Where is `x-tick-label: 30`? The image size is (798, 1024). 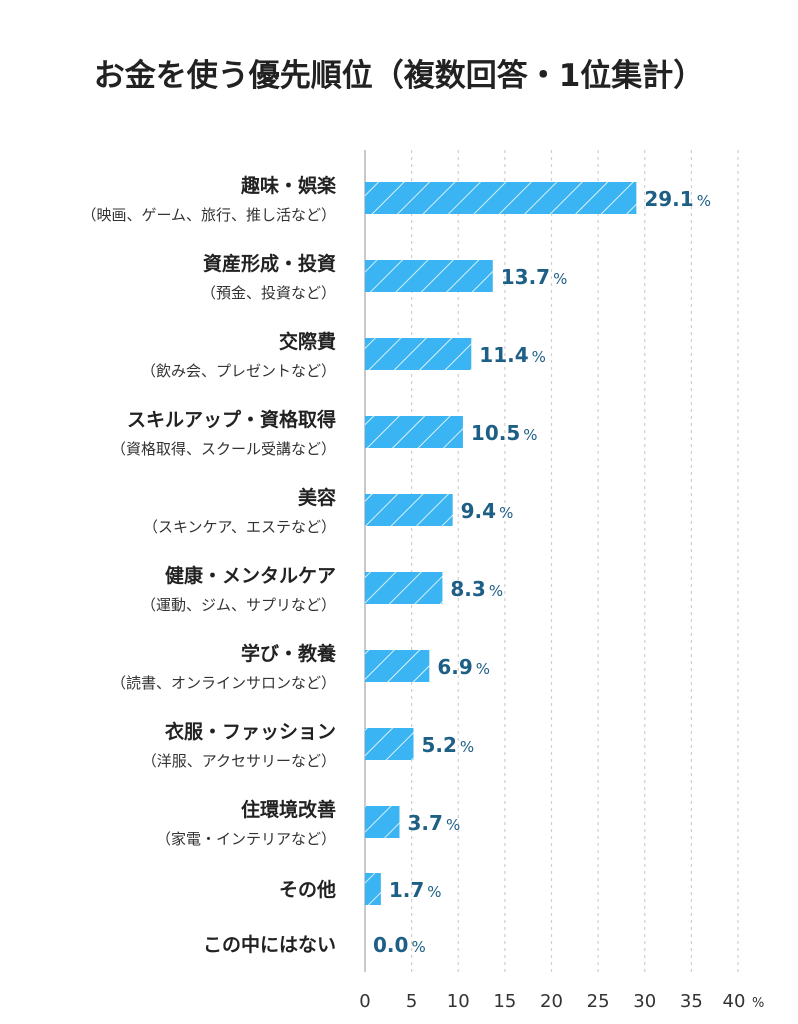
x-tick-label: 30 is located at coordinates (644, 1001).